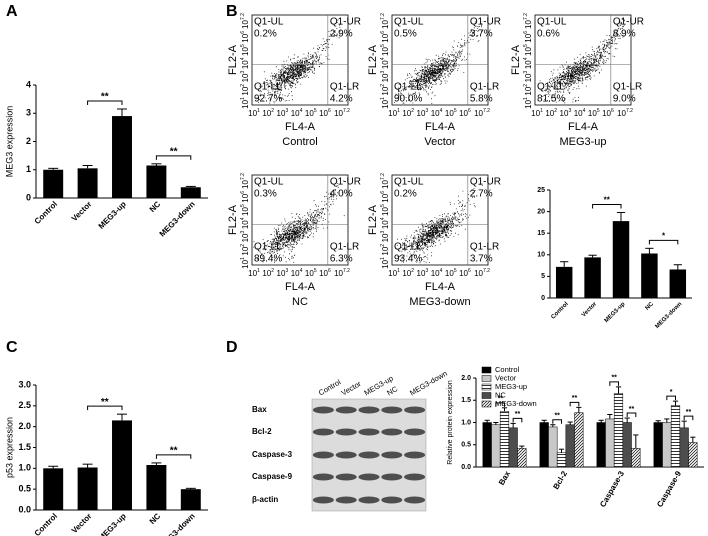 Image resolution: width=708 pixels, height=536 pixels. Describe the element at coordinates (272, 454) in the screenshot. I see `blot-row-label: Caspase-3` at that location.